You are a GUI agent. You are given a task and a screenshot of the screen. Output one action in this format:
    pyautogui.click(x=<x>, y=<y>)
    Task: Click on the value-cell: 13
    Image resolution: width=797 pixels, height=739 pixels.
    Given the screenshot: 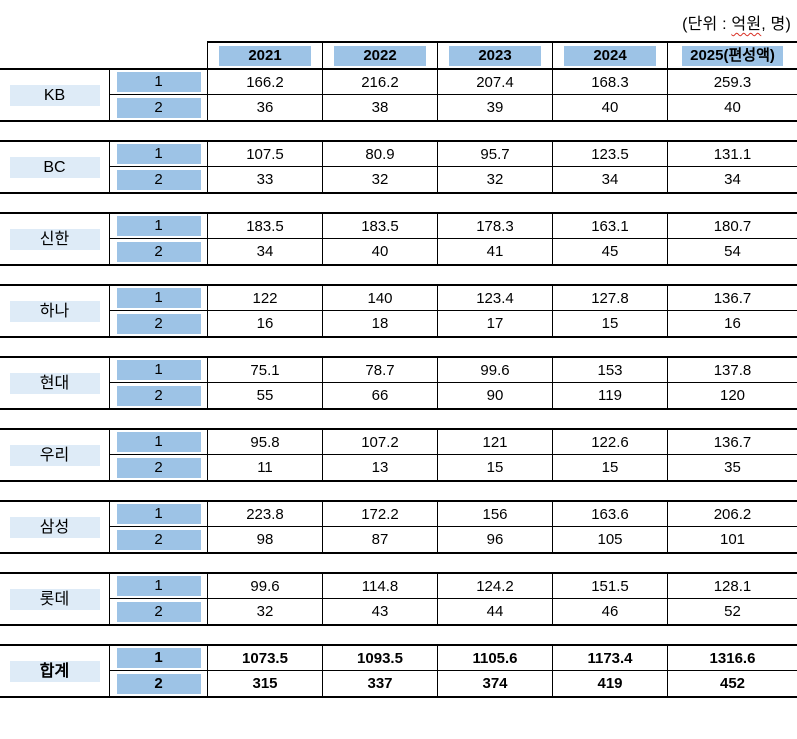 What is the action you would take?
    pyautogui.click(x=379, y=467)
    